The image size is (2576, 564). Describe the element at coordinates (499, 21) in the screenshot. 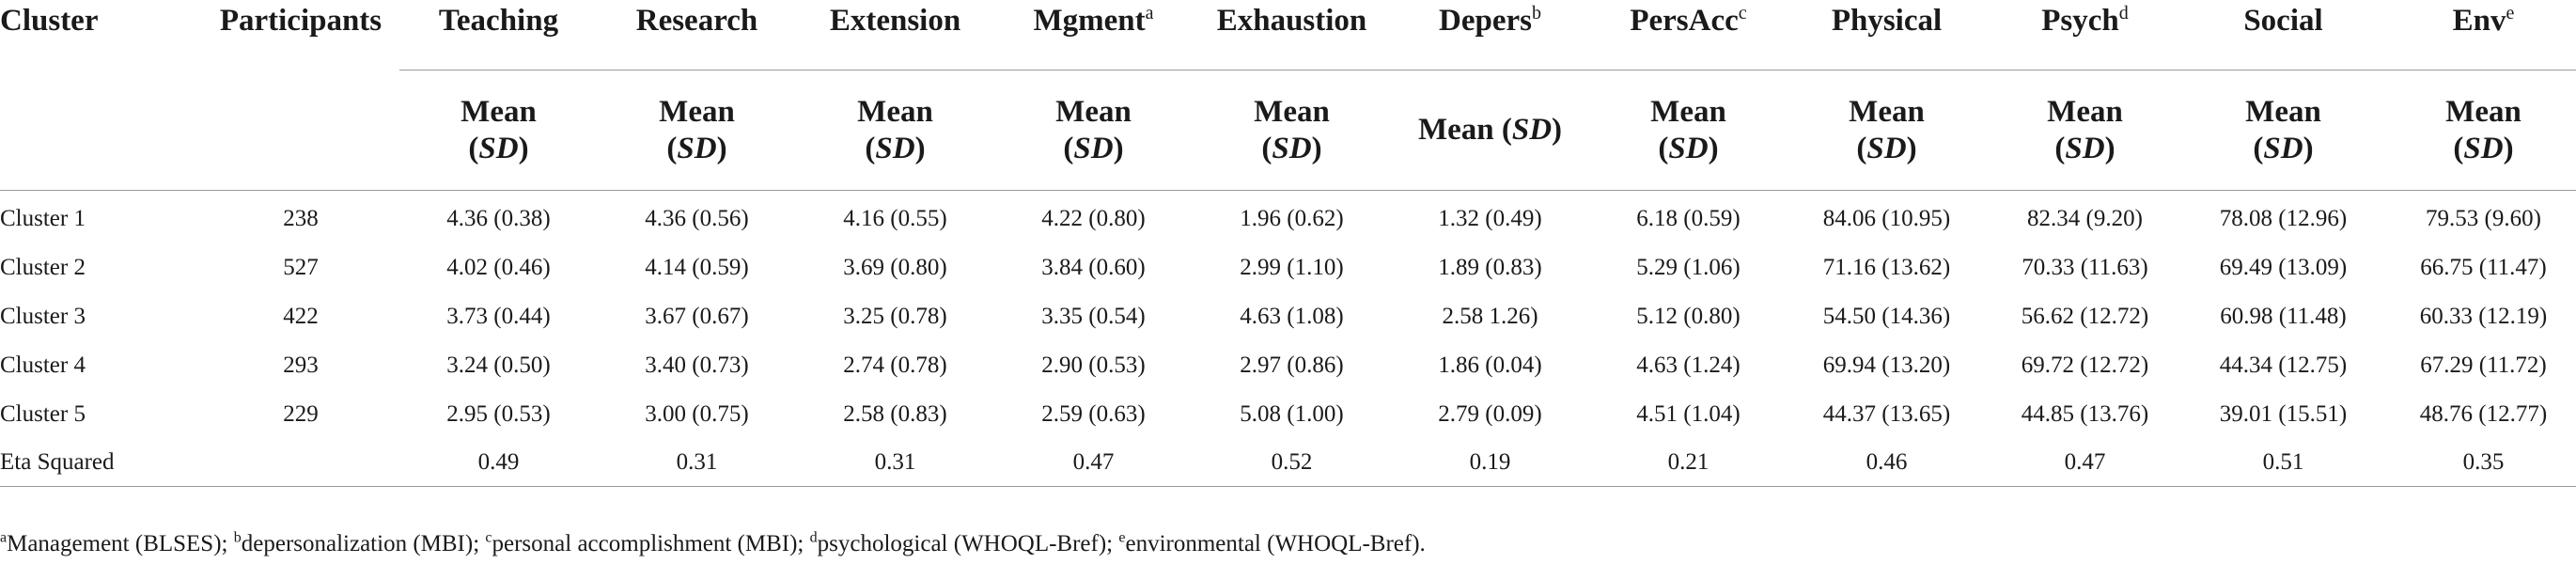

I see `column-header-label: Teaching` at that location.